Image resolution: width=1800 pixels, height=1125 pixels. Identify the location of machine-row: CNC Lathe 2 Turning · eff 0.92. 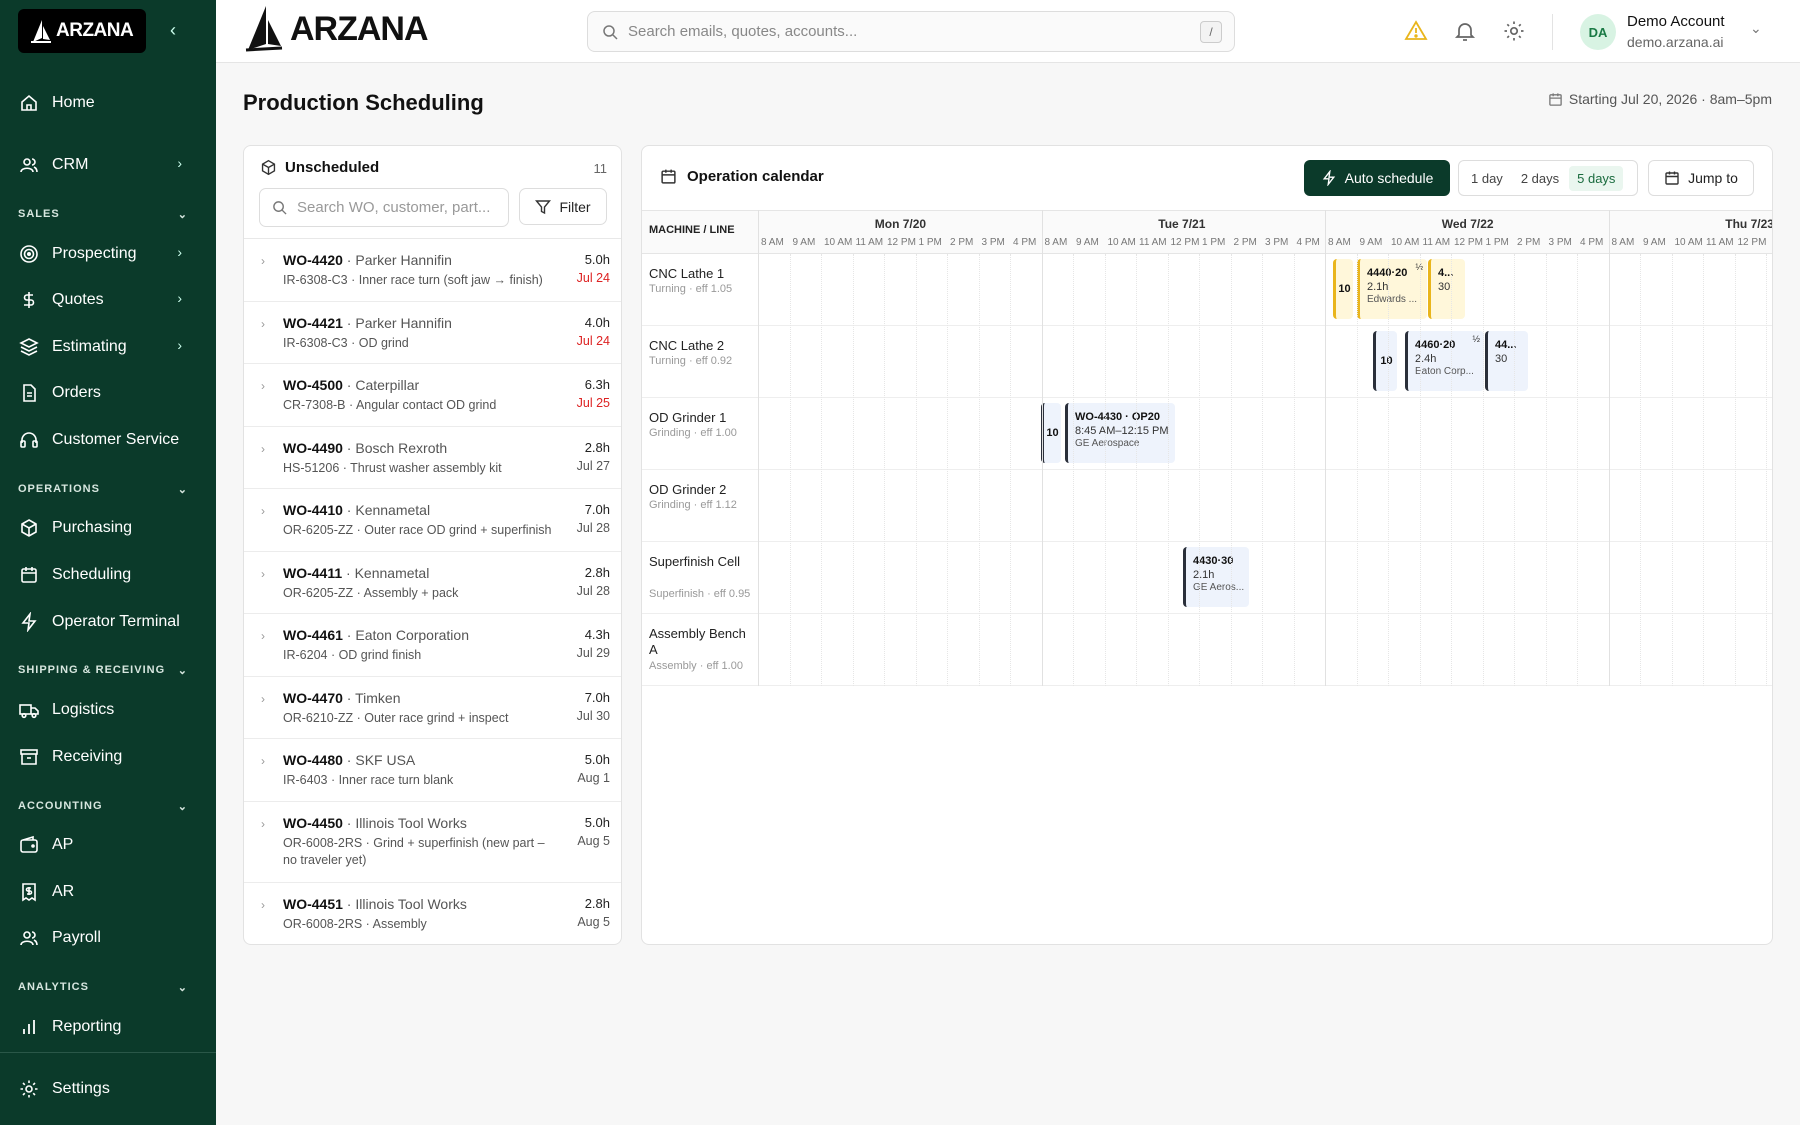
(1207, 362).